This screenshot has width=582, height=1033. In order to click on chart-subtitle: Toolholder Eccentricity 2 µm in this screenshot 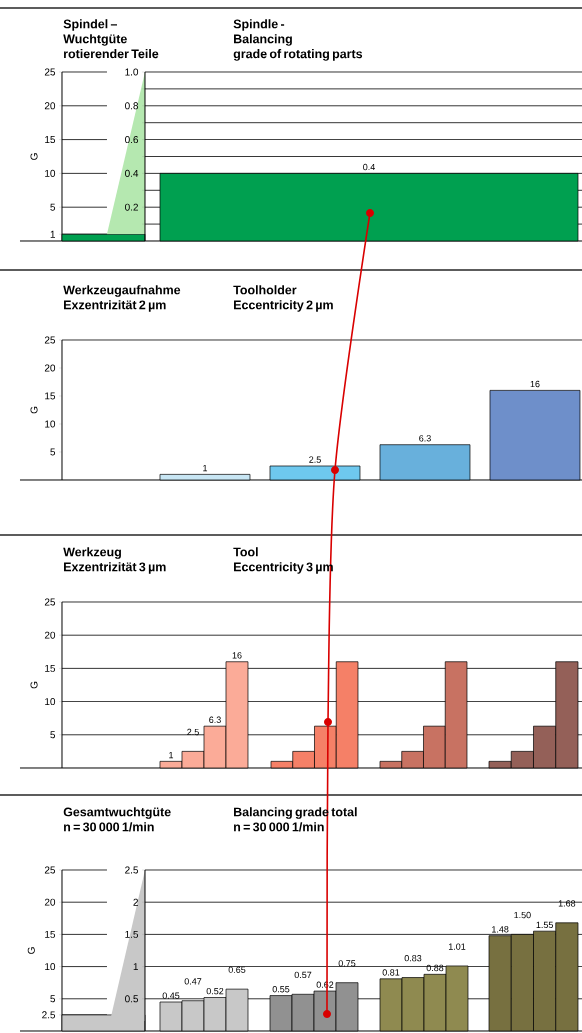, I will do `click(283, 298)`.